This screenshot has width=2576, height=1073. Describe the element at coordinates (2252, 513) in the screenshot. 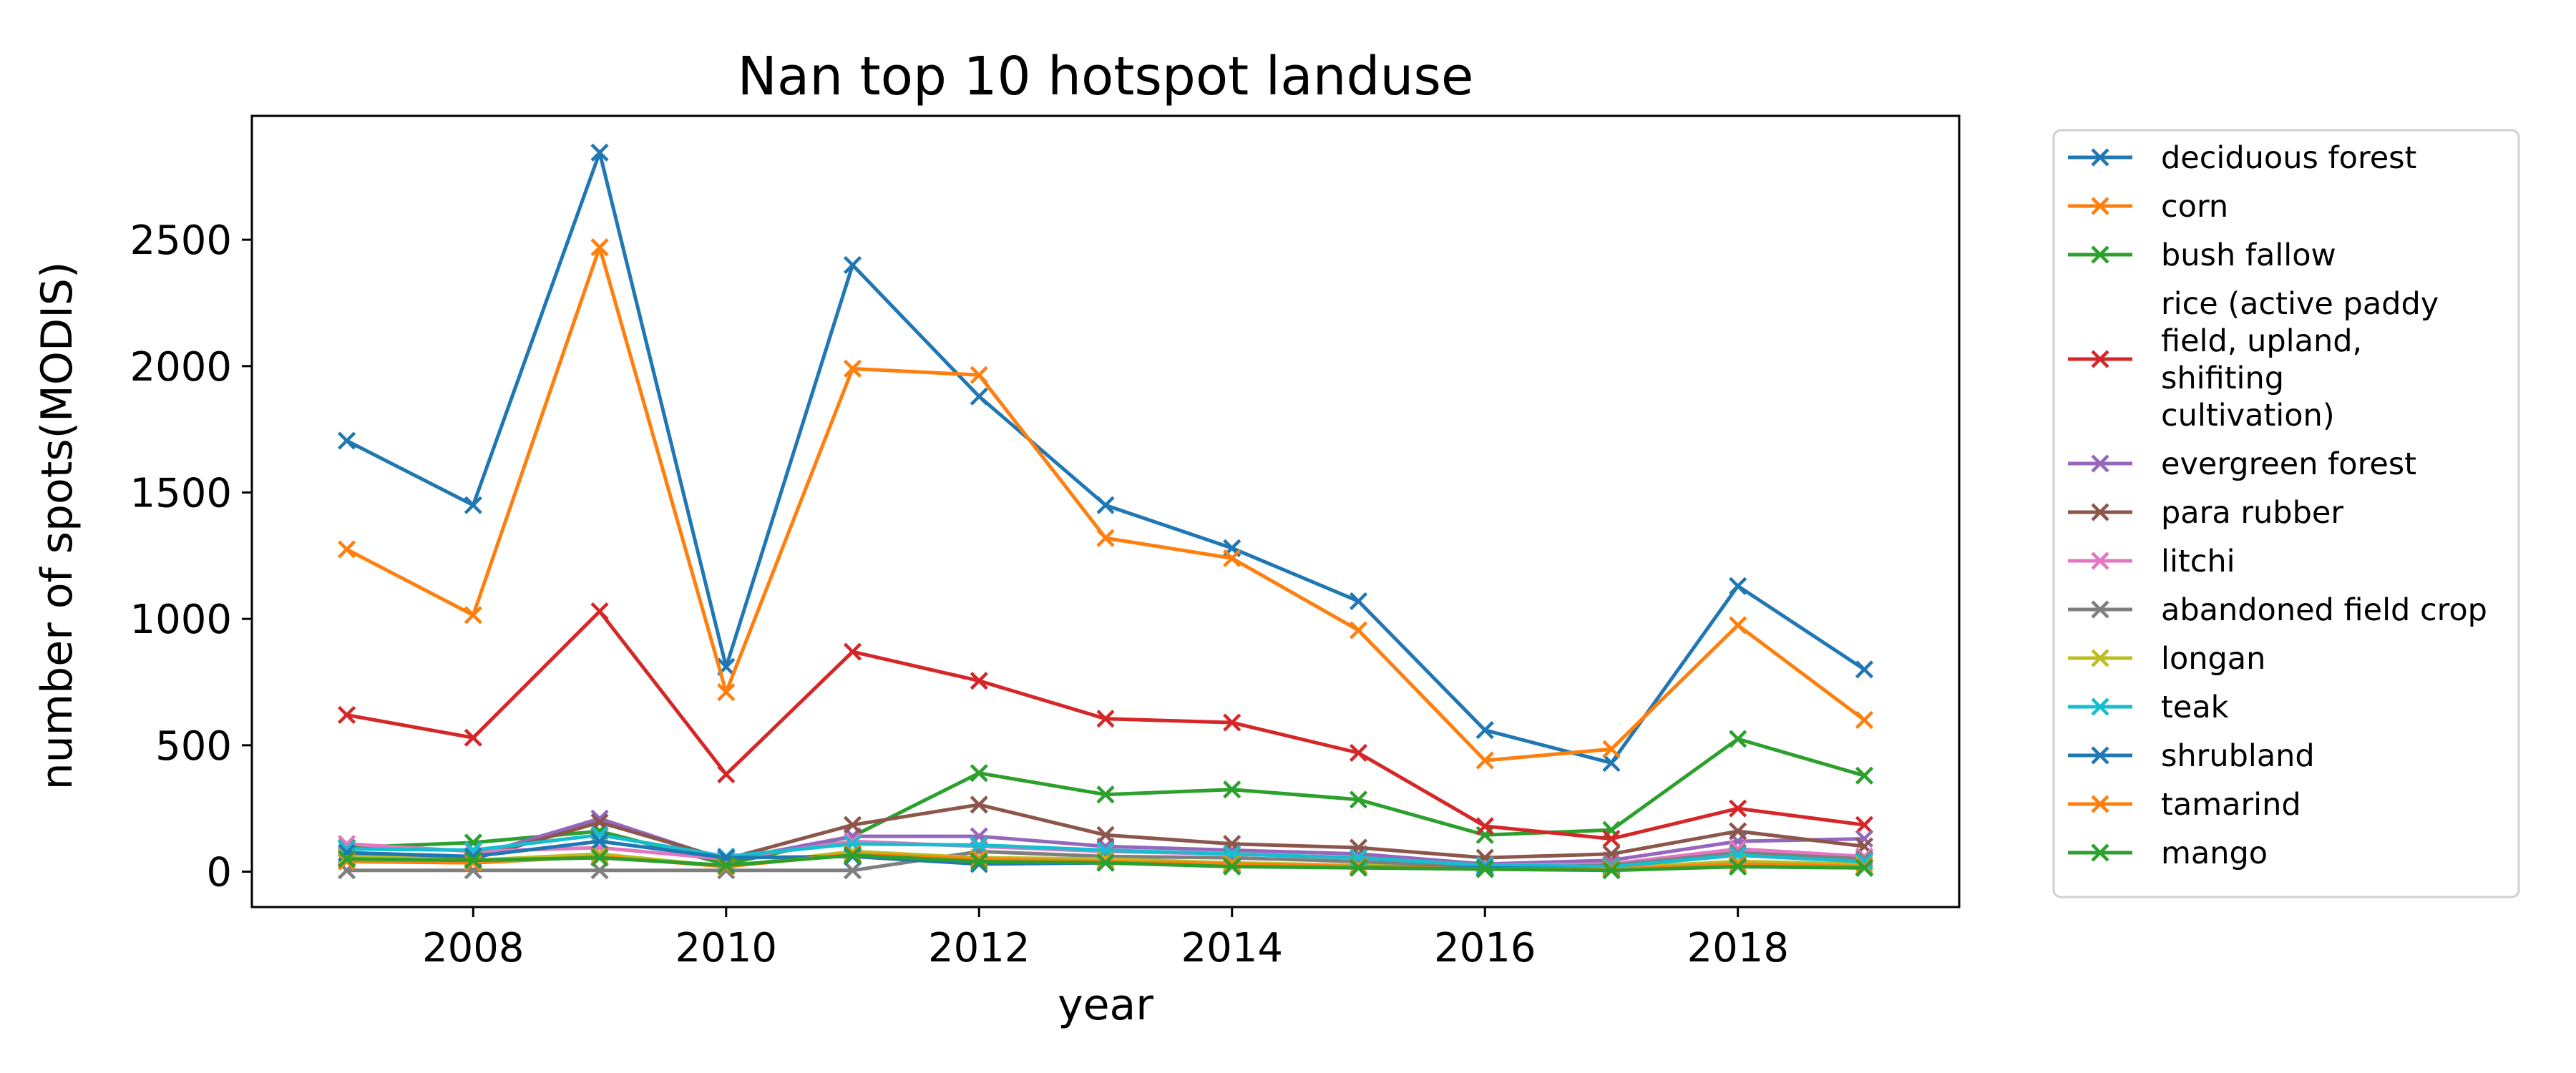

I see `legend-label: para rubber` at that location.